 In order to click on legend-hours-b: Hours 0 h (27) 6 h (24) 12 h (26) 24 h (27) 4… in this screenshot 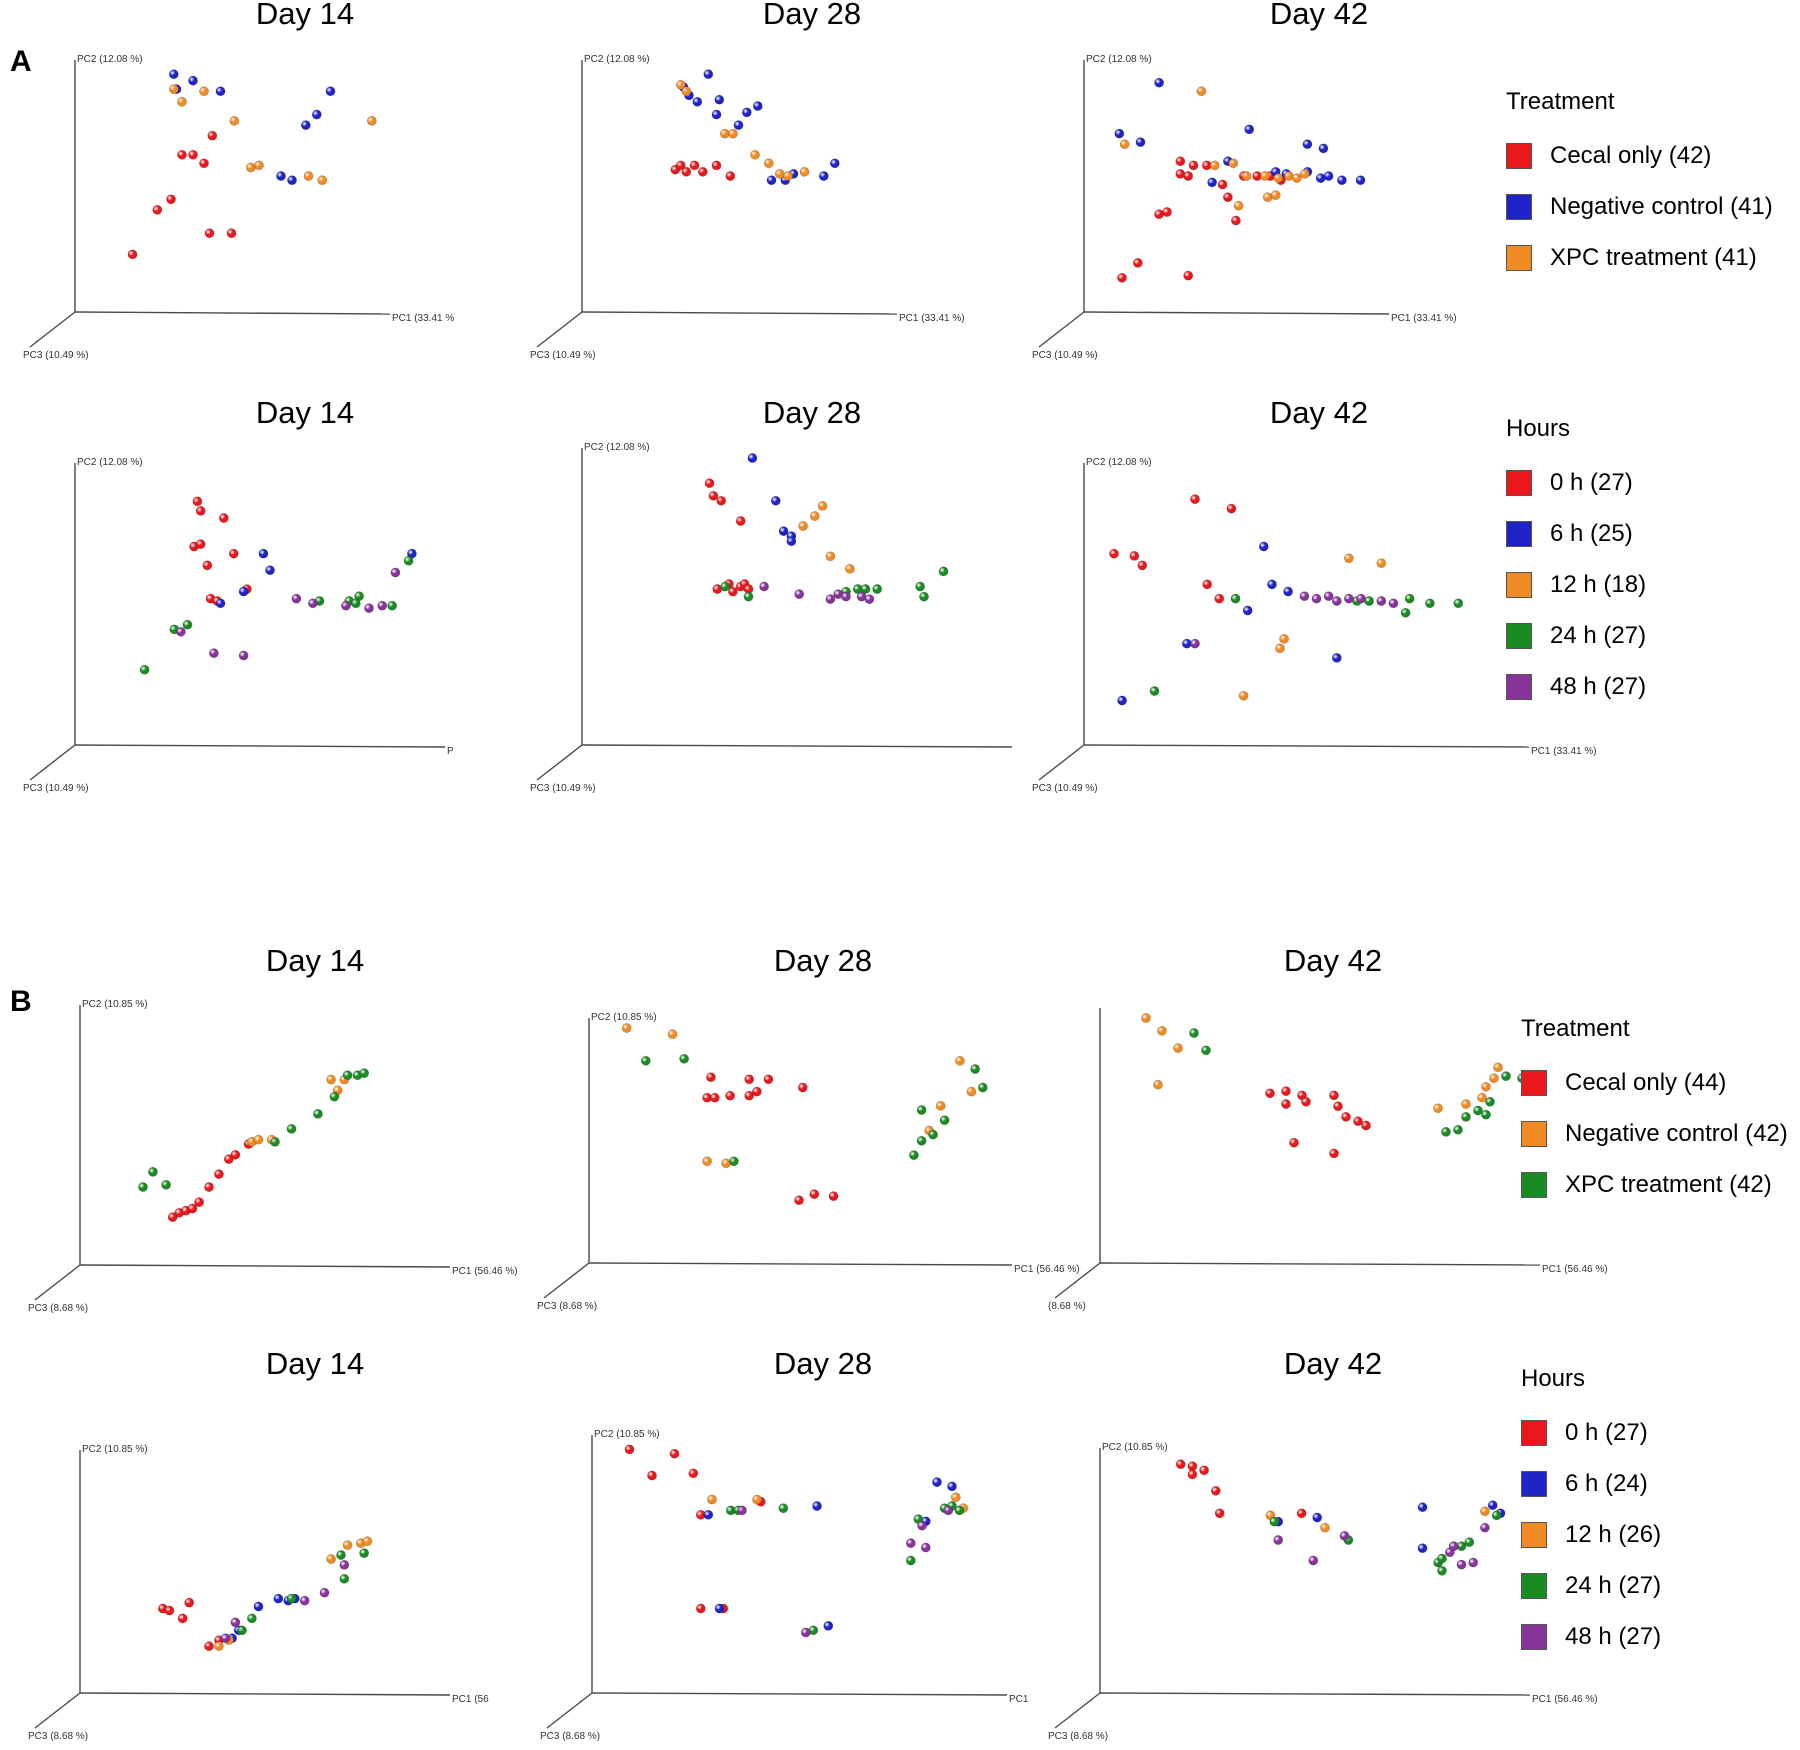, I will do `click(1591, 1513)`.